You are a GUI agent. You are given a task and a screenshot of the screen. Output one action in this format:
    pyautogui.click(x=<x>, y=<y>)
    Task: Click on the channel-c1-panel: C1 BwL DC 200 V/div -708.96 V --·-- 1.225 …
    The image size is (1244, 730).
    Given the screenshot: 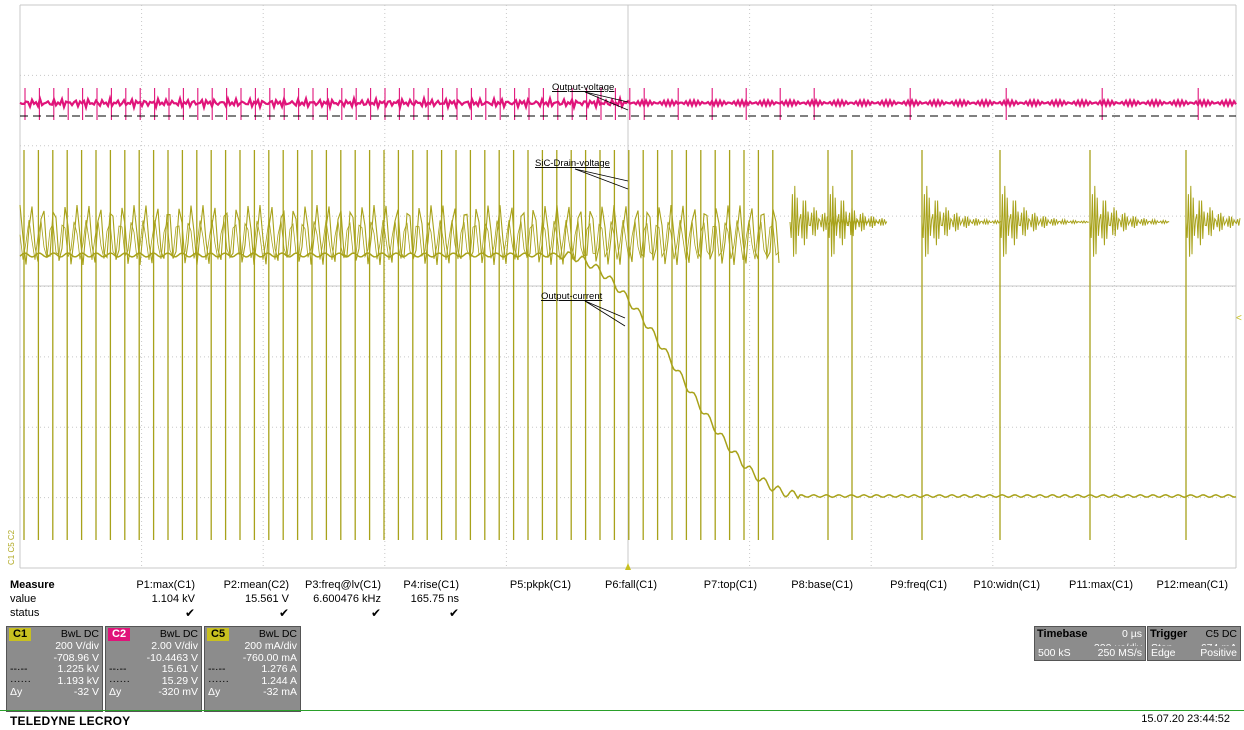 What is the action you would take?
    pyautogui.click(x=54, y=669)
    